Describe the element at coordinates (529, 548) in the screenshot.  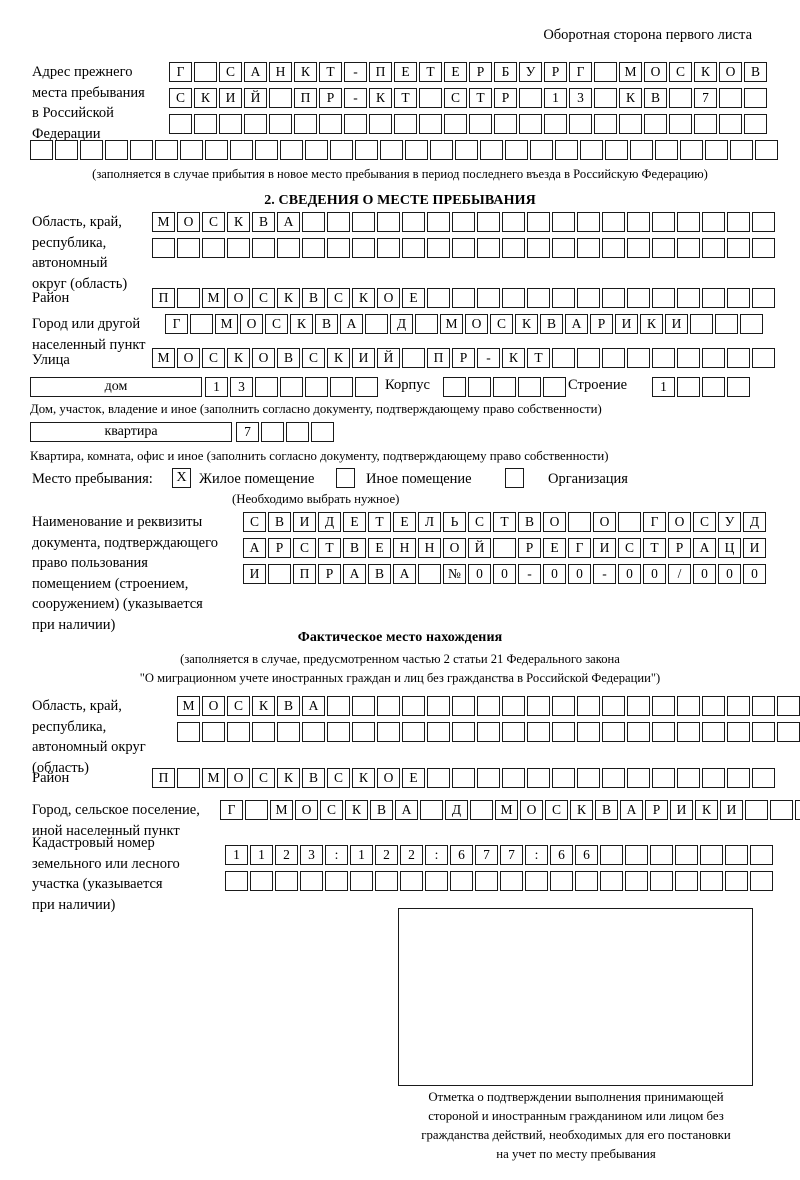
I see `char-cell: Р` at that location.